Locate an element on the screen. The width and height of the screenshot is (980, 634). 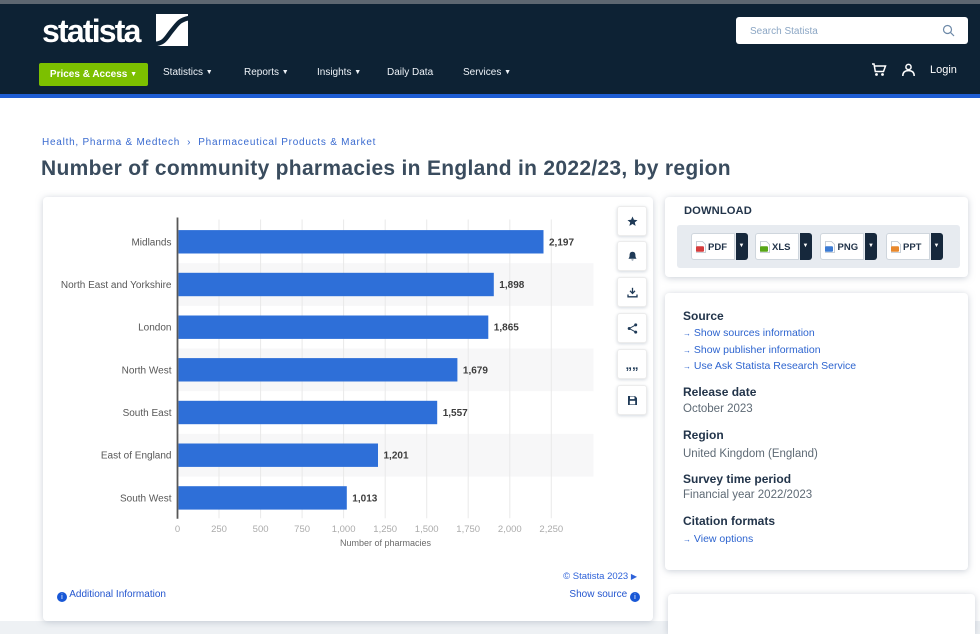
svg-text: East of England is located at coordinates (136, 456).